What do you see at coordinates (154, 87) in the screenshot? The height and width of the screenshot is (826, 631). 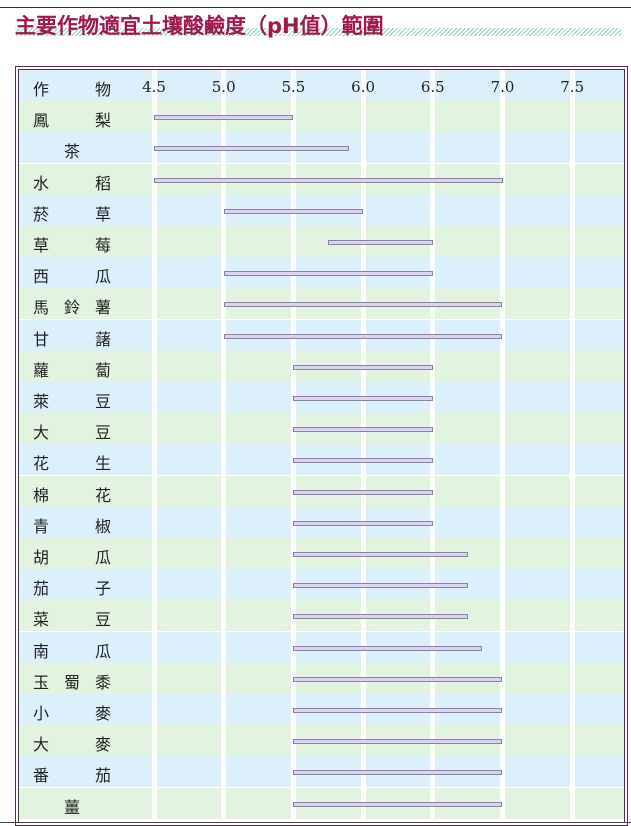 I see `x-tick-label: 4.5` at bounding box center [154, 87].